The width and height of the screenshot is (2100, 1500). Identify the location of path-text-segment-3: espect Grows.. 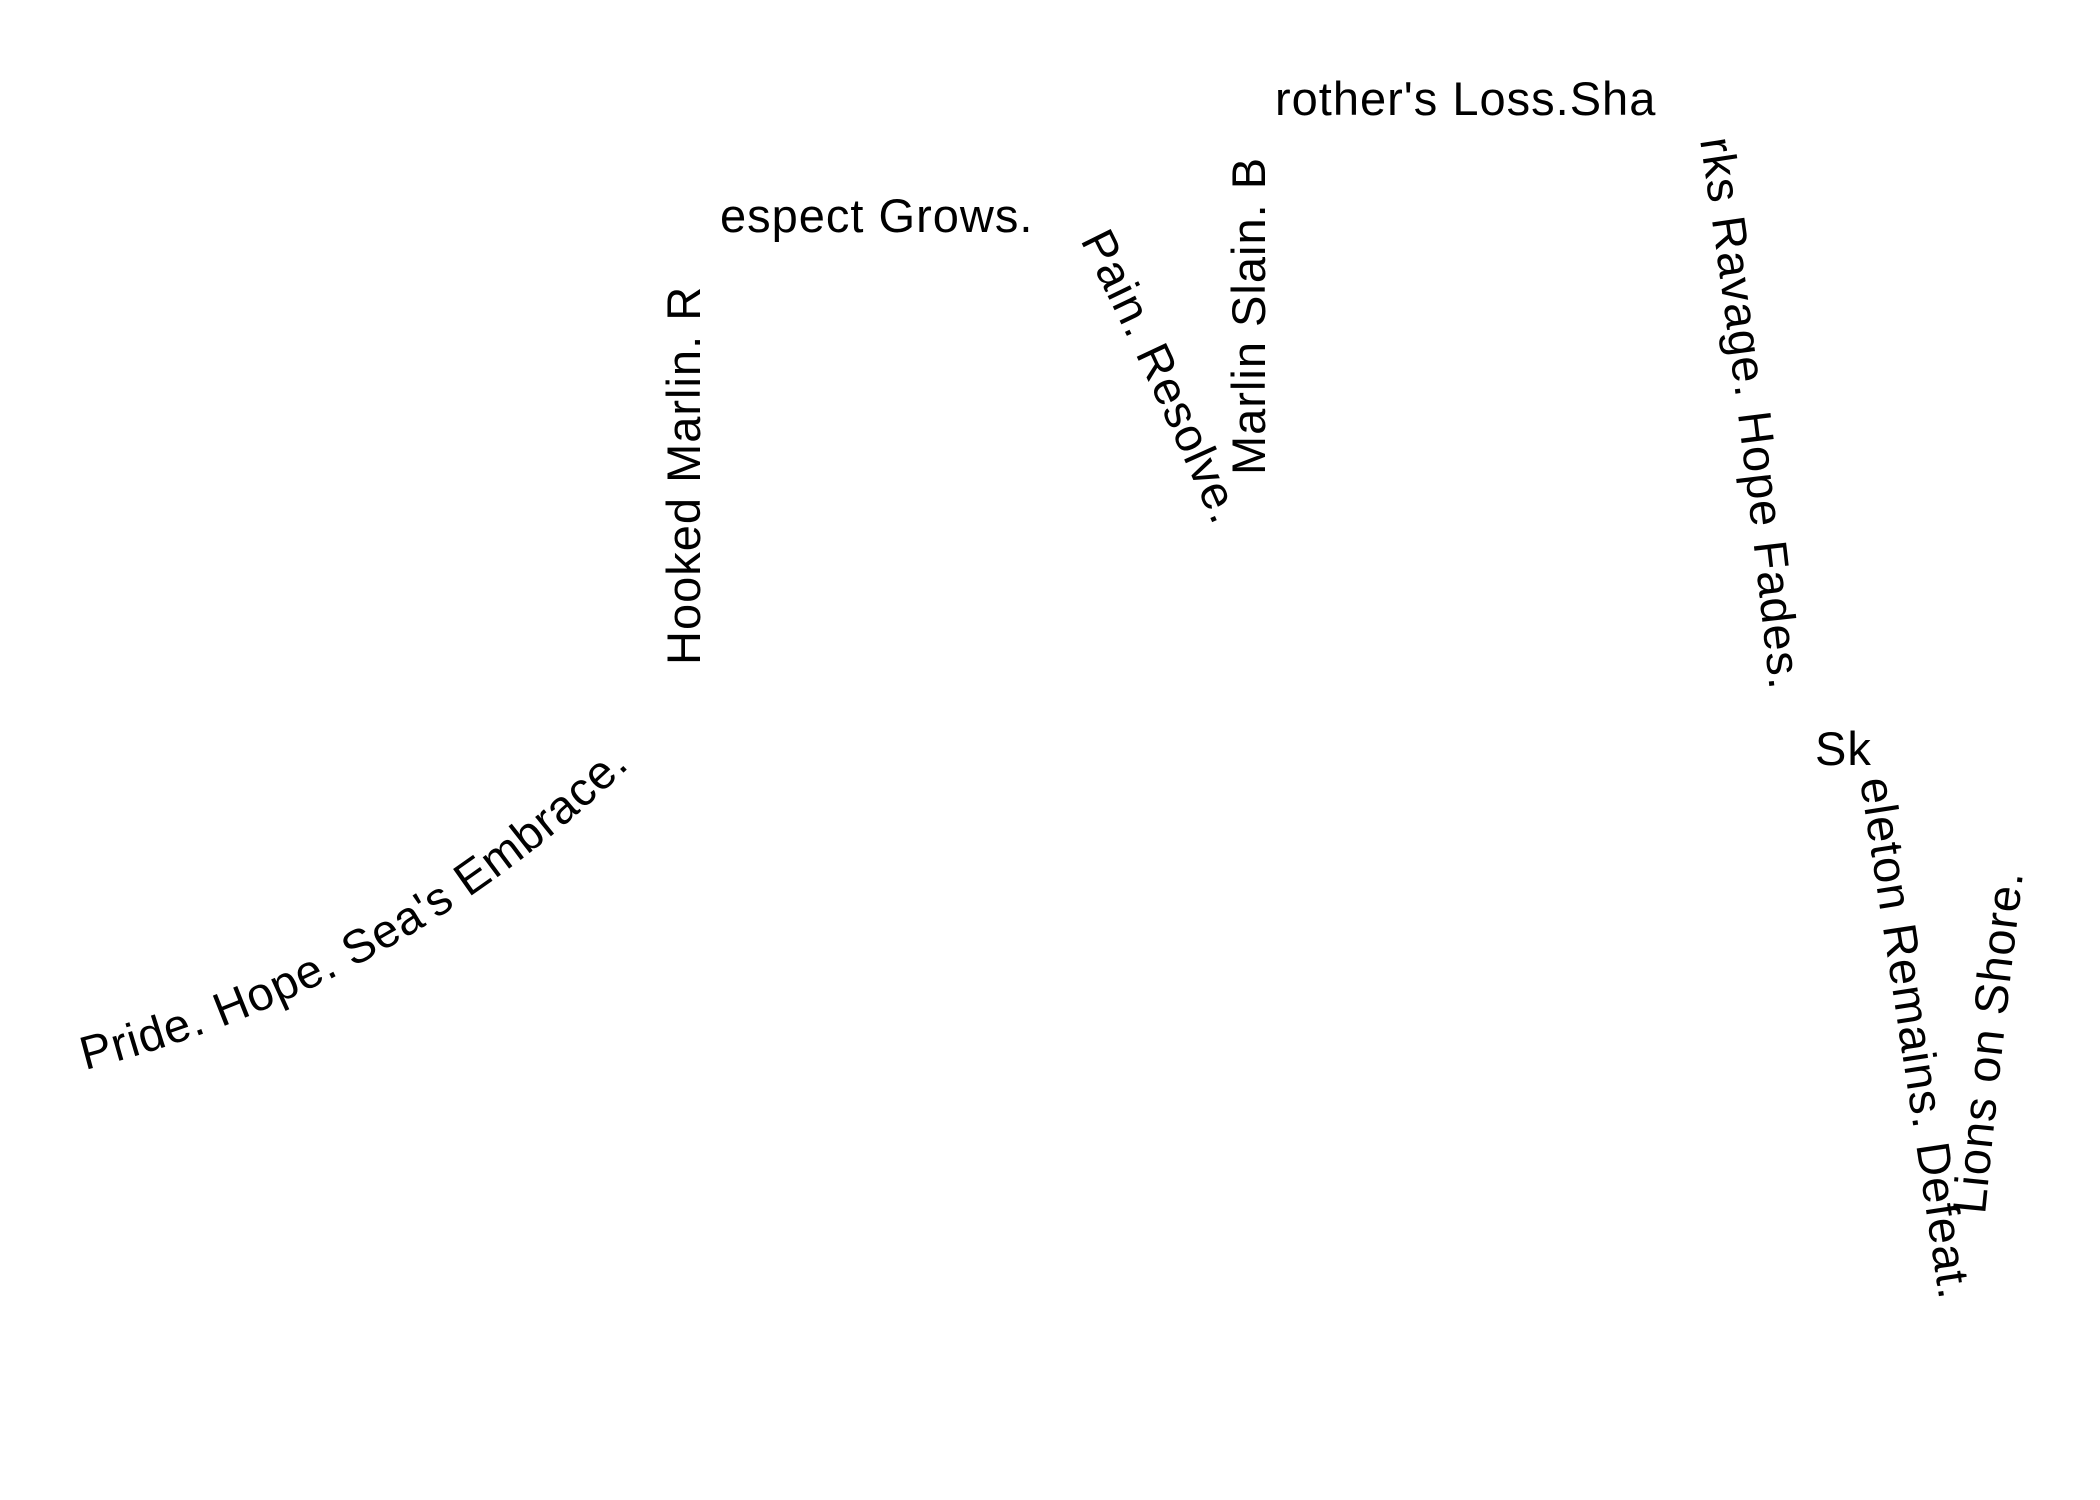
(876, 215).